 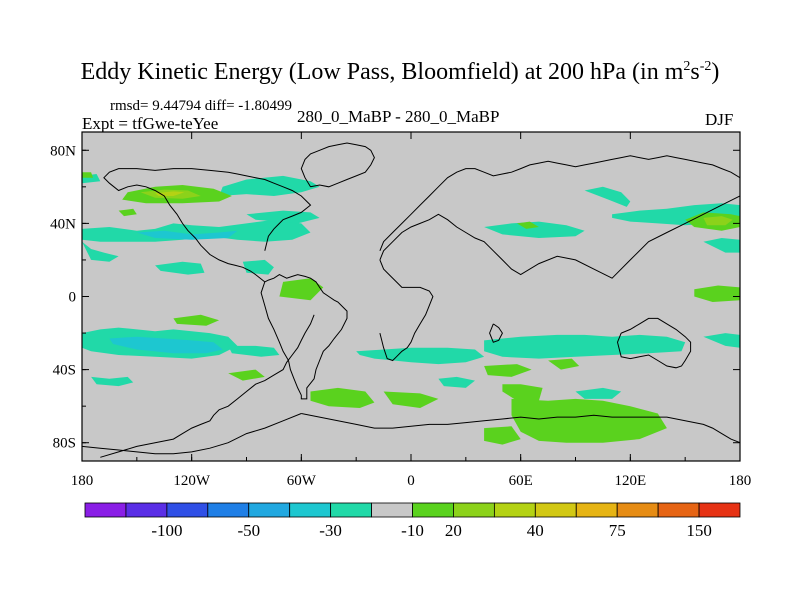 What do you see at coordinates (535, 530) in the screenshot?
I see `colorbar-label: 40` at bounding box center [535, 530].